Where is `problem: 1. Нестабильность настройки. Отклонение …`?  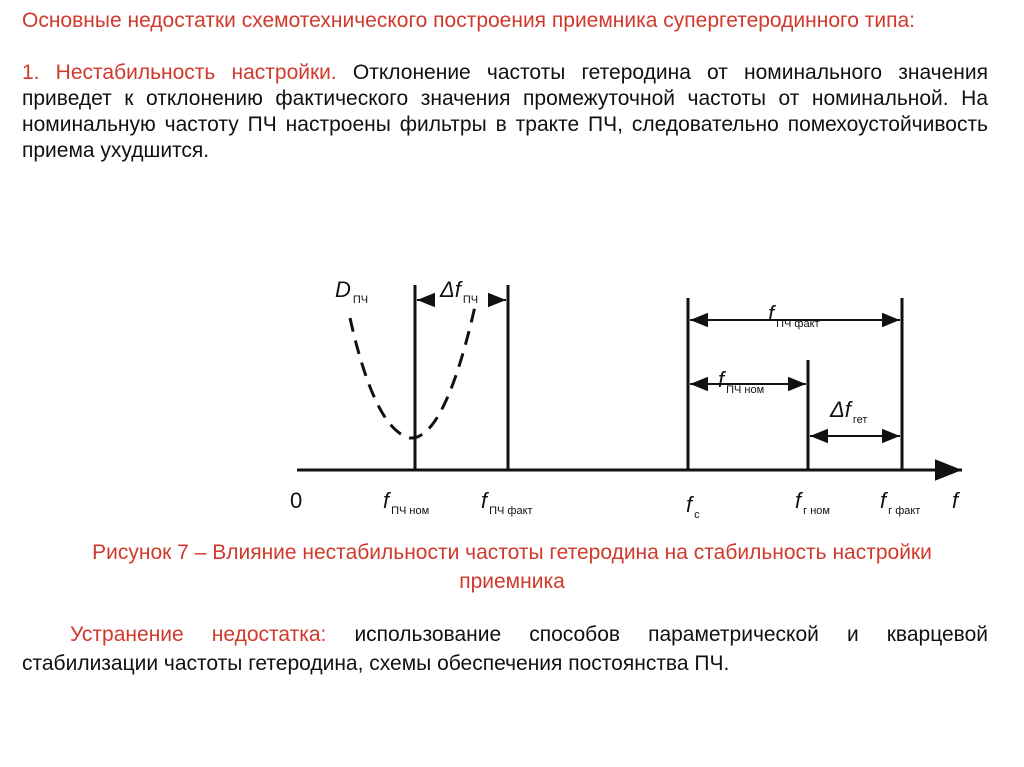
problem: 1. Нестабильность настройки. Отклонение … is located at coordinates (505, 112).